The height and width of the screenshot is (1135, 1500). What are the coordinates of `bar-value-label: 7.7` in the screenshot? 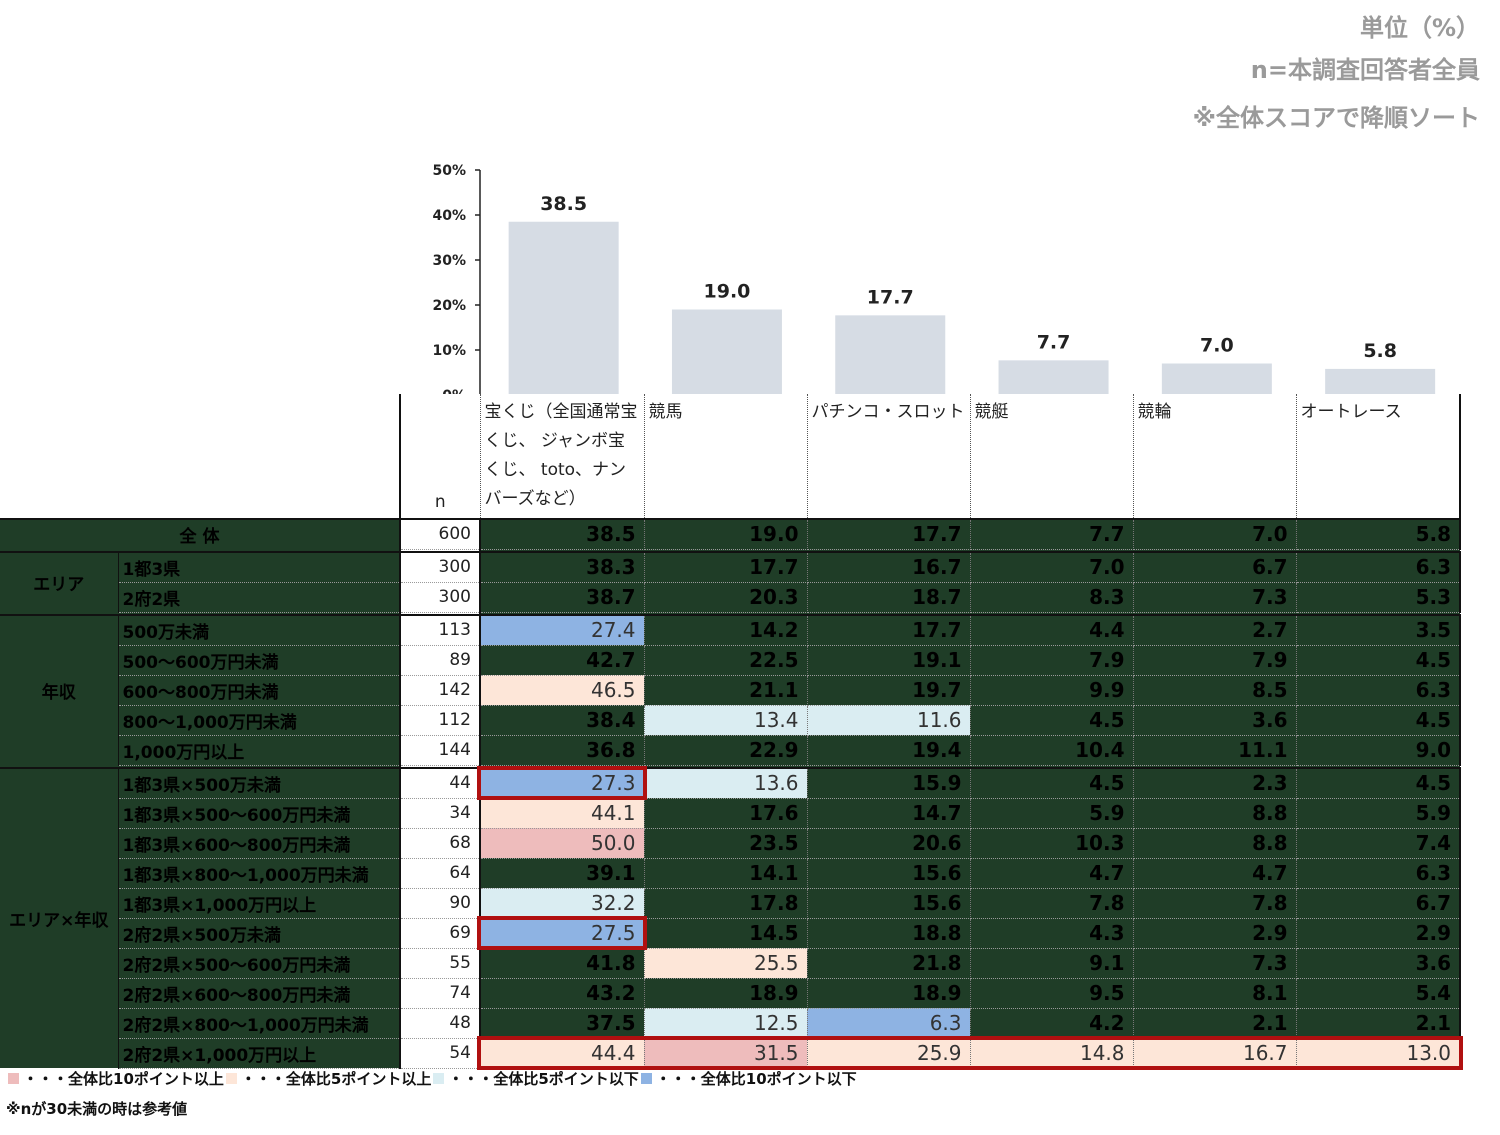 It's located at (1054, 342).